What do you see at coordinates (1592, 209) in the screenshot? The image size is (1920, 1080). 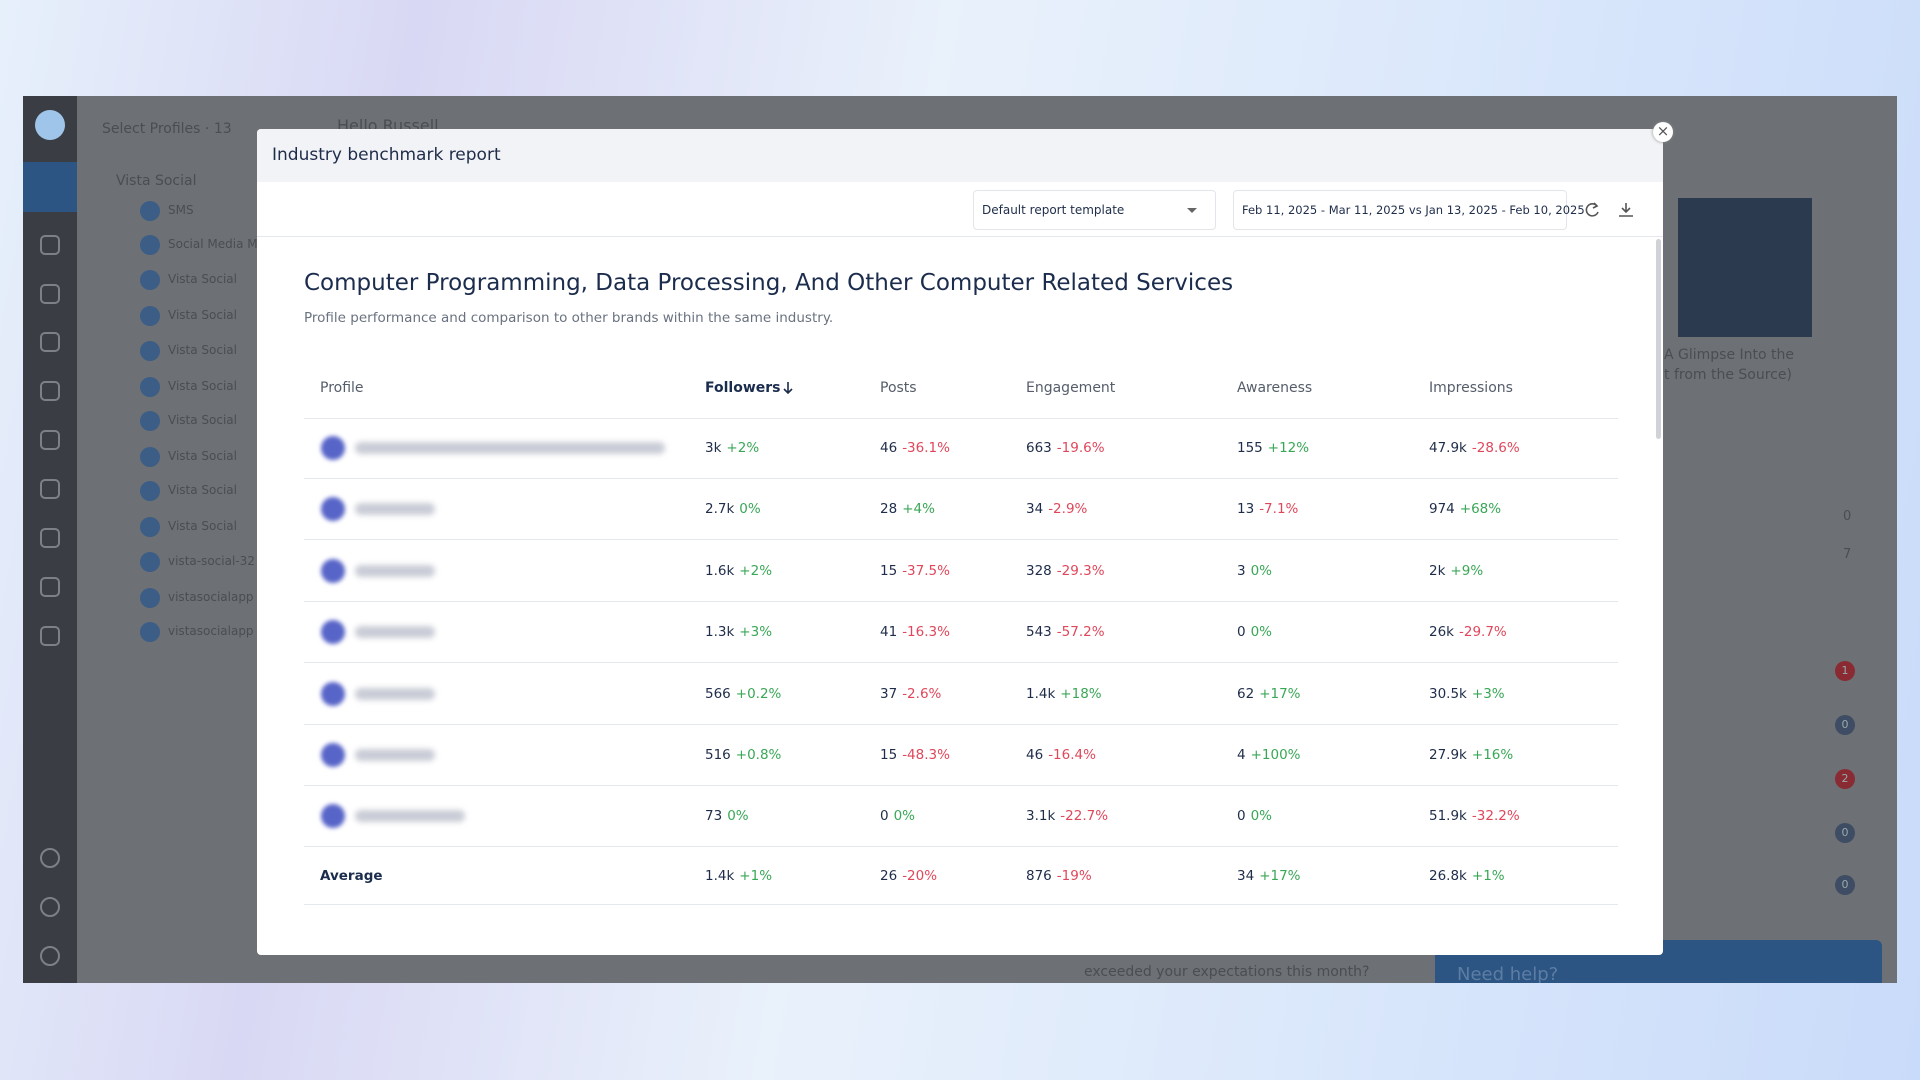 I see `refresh-icon` at bounding box center [1592, 209].